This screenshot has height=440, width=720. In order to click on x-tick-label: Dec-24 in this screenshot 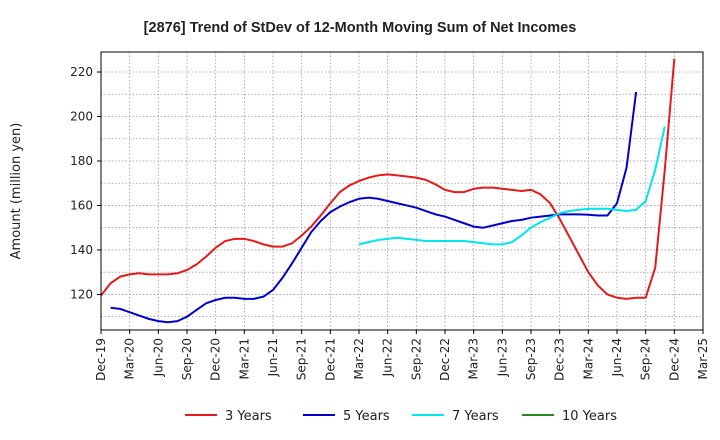, I will do `click(674, 359)`.